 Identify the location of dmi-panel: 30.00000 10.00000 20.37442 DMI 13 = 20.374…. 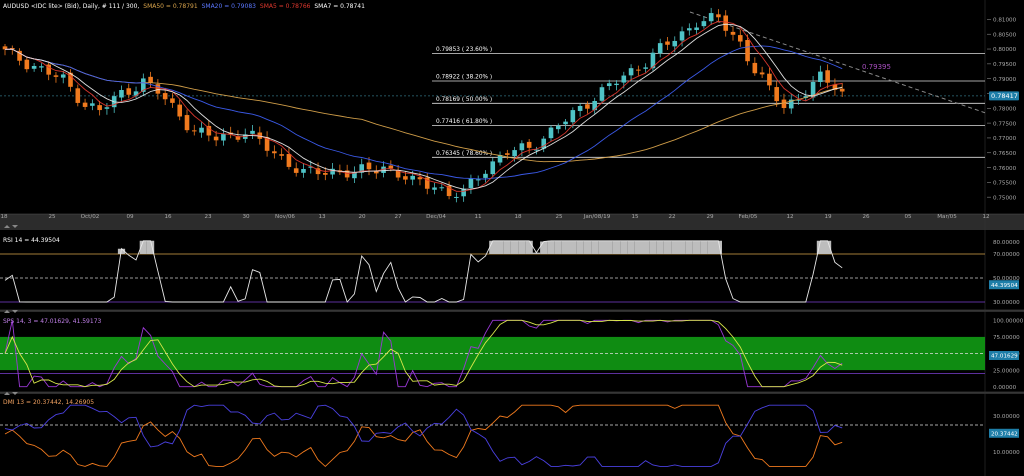
(510, 433).